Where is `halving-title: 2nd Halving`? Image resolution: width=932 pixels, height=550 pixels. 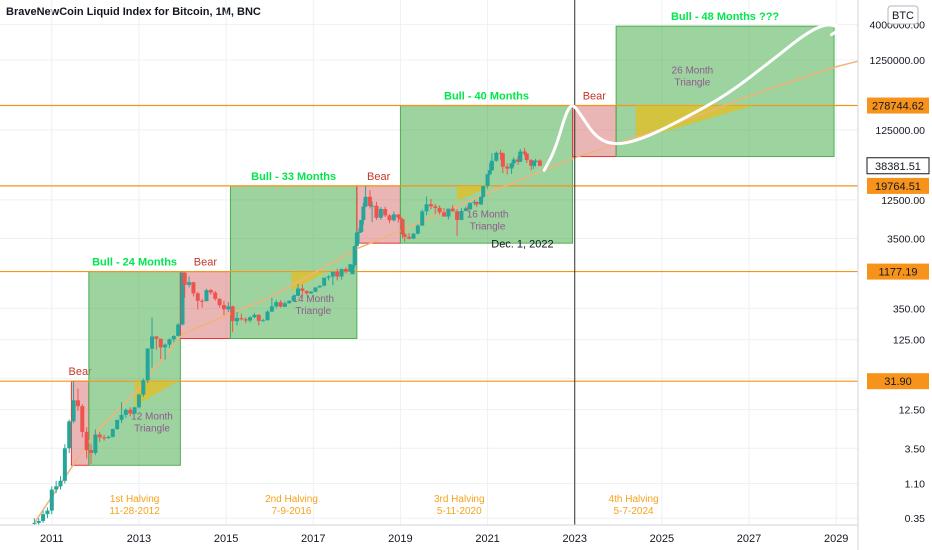
halving-title: 2nd Halving is located at coordinates (291, 499).